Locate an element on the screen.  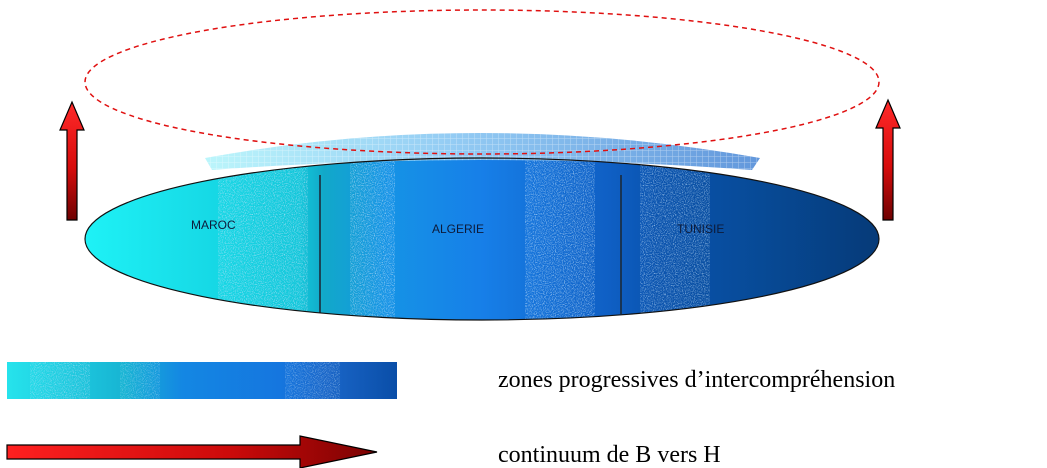
transition-zone-maroc-algerie is located at coordinates (372, 240).